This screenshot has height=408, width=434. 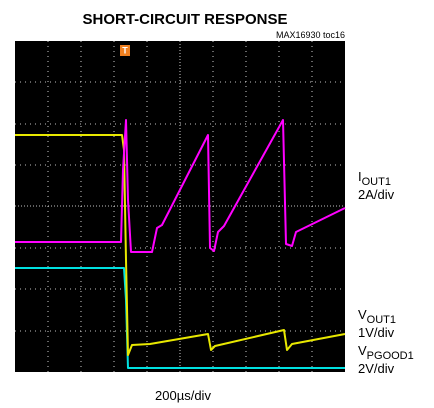 What do you see at coordinates (377, 316) in the screenshot?
I see `channel-label: VOUT1` at bounding box center [377, 316].